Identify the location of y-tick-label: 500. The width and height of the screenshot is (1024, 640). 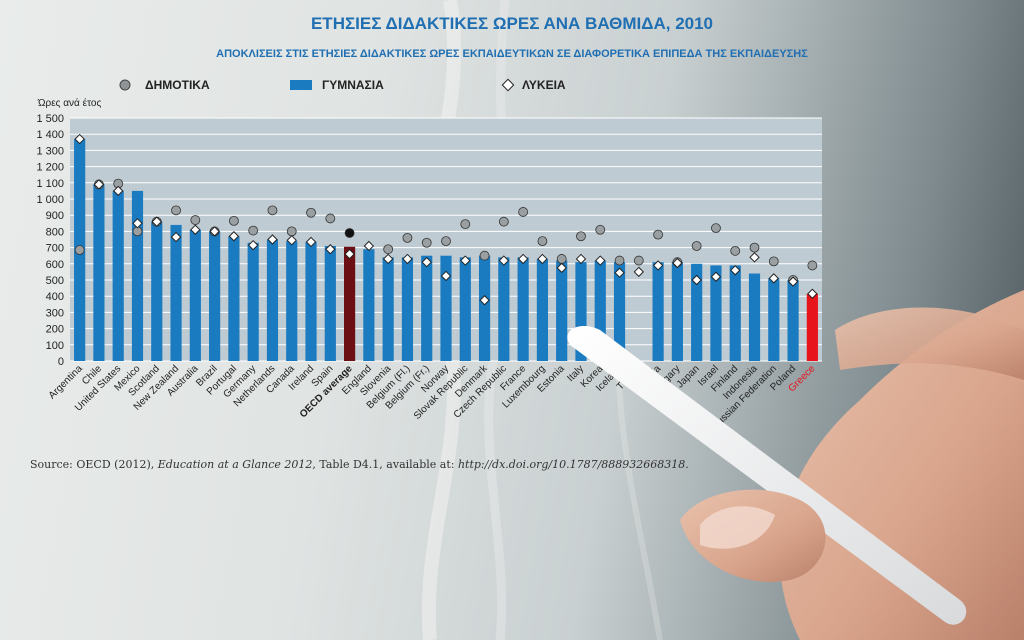
(55, 281).